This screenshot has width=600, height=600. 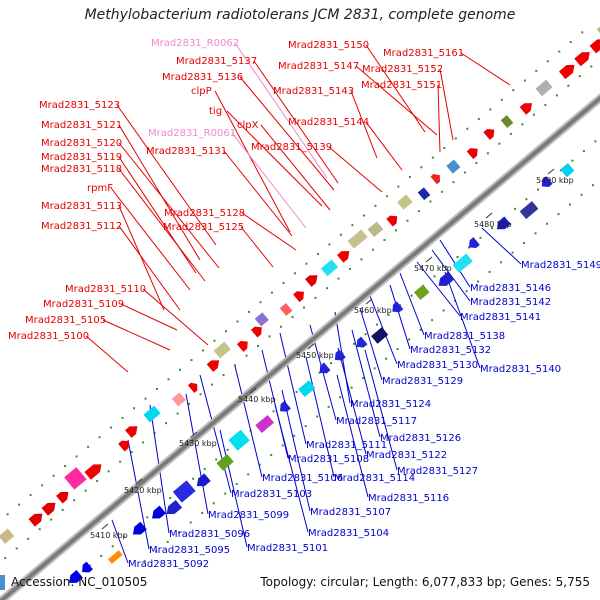 What do you see at coordinates (168, 564) in the screenshot?
I see `gene-label-reverse: Mrad2831_5092` at bounding box center [168, 564].